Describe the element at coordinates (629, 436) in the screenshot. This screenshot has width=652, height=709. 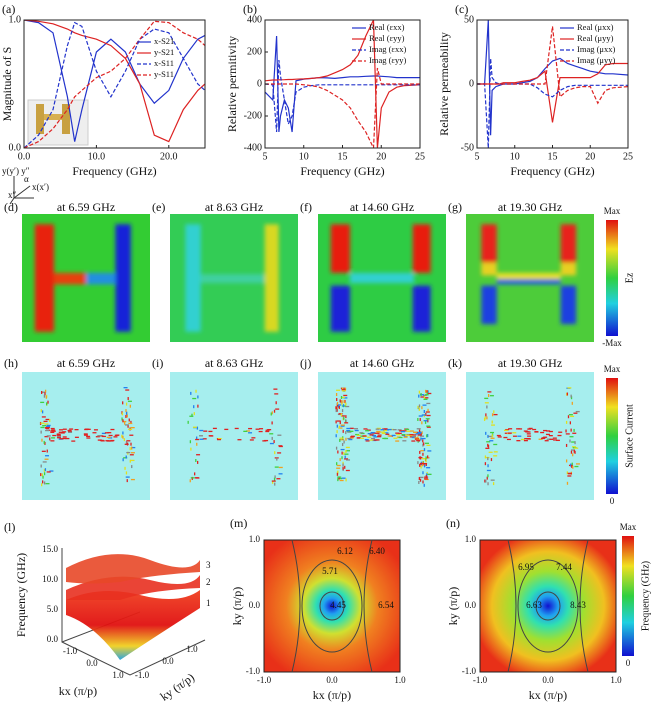
I see `colorbar-label: Surface Current` at that location.